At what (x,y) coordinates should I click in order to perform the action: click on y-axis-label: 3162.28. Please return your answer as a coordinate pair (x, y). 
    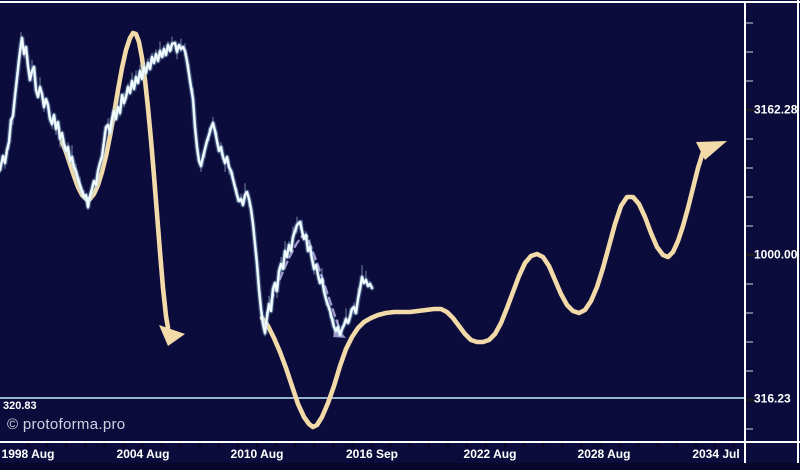
    Looking at the image, I should click on (776, 109).